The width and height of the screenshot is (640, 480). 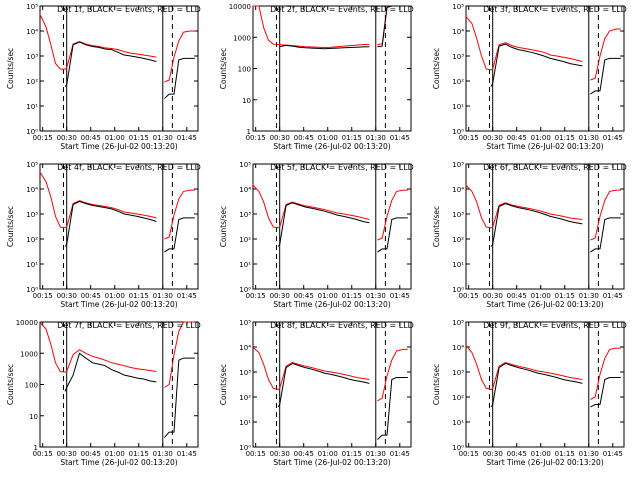 What do you see at coordinates (129, 325) in the screenshot?
I see `chart-title: Det 7f, BLACK = Events, RED = LLD` at bounding box center [129, 325].